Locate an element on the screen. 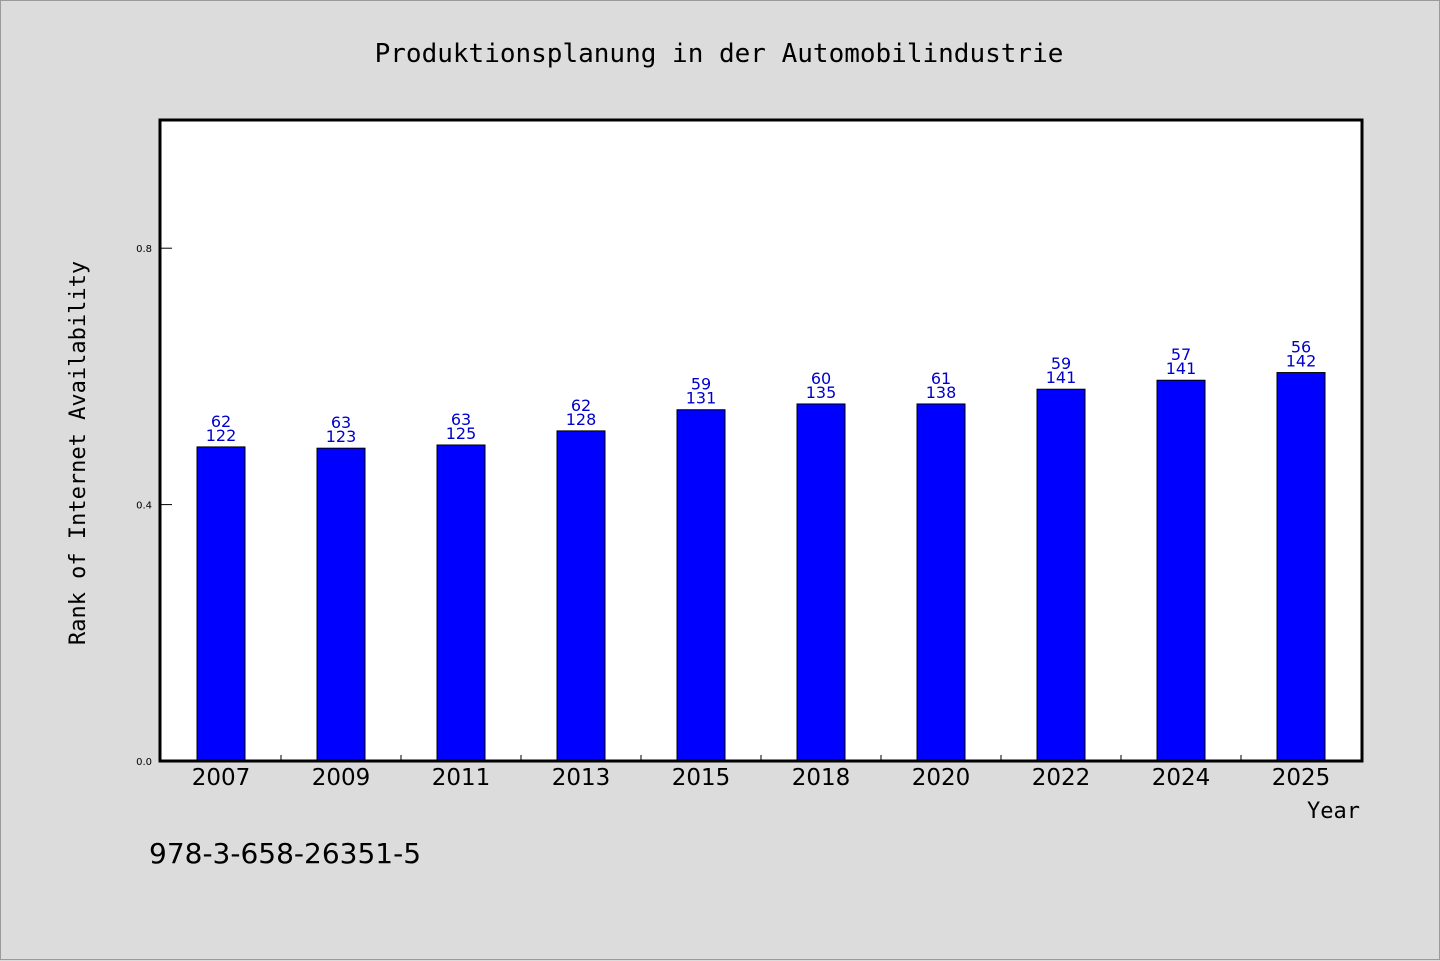 The height and width of the screenshot is (961, 1440). y-tick-label-0.4: 0.4 is located at coordinates (144, 506).